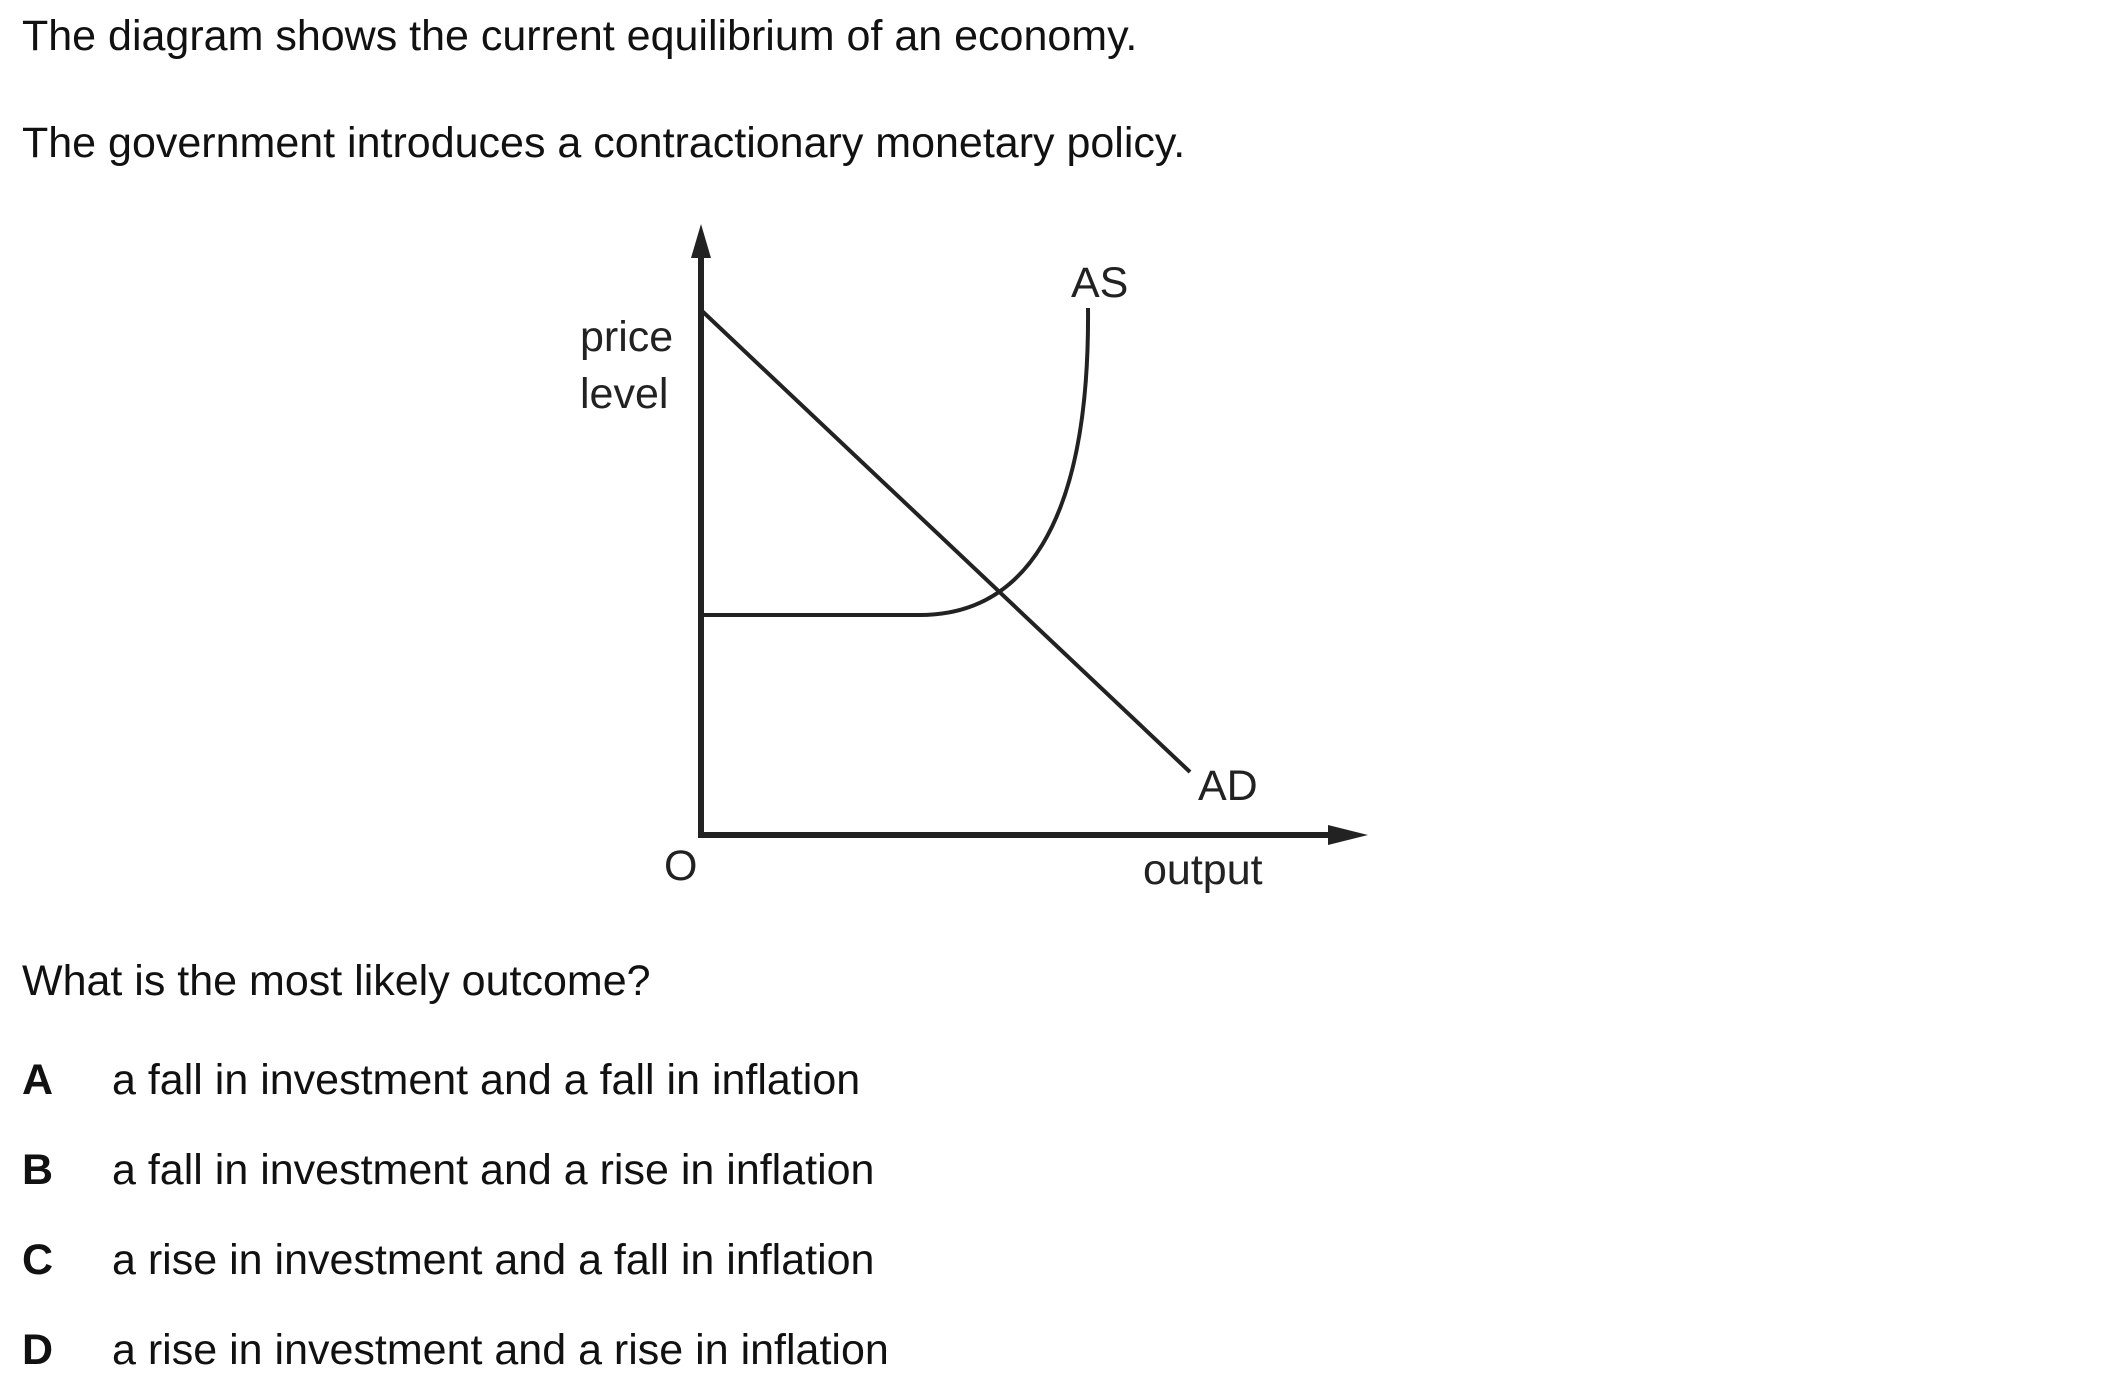 Image resolution: width=2101 pixels, height=1393 pixels. Describe the element at coordinates (1348, 835) in the screenshot. I see `x-axis-arrow-icon` at that location.